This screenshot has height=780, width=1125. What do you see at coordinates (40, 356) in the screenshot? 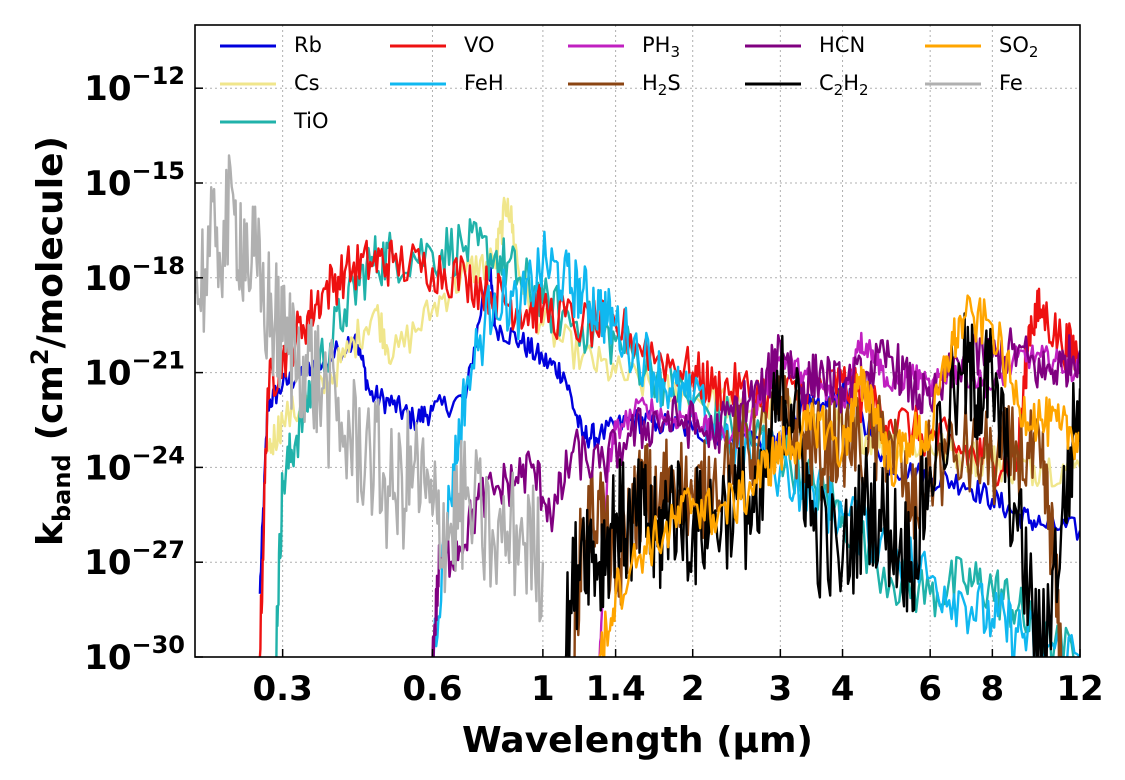
I see `y-axis-title-unit-sup: 2` at bounding box center [40, 356].